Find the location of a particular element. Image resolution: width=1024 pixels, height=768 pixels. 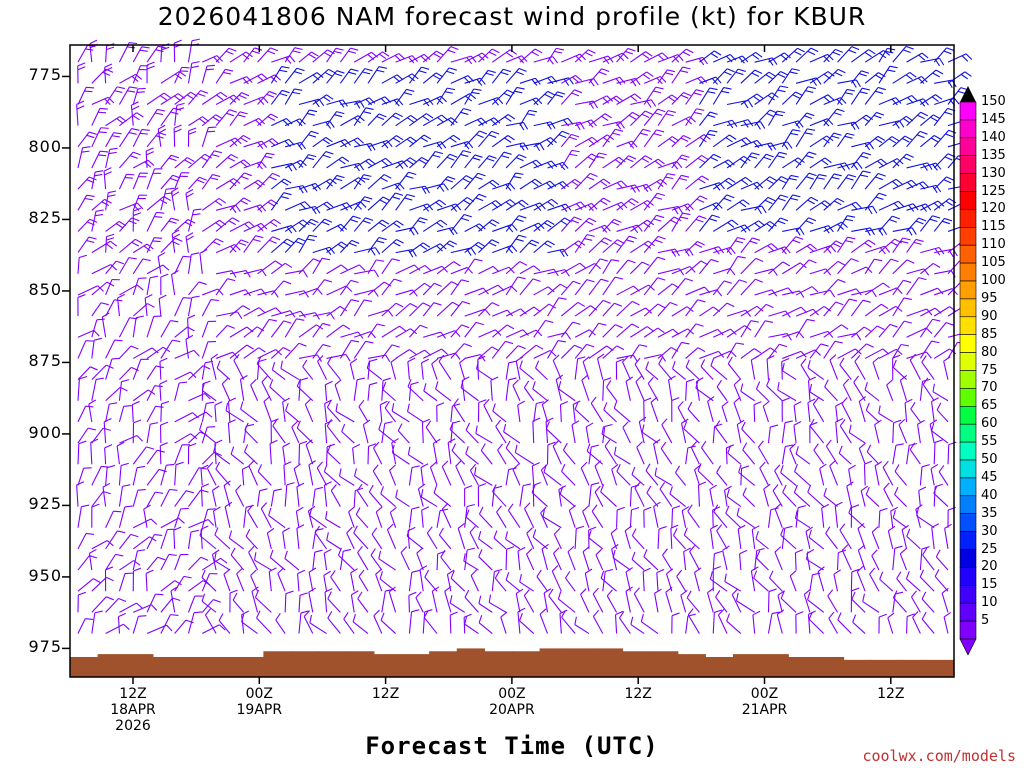

colorbar-swatch is located at coordinates (968, 254).